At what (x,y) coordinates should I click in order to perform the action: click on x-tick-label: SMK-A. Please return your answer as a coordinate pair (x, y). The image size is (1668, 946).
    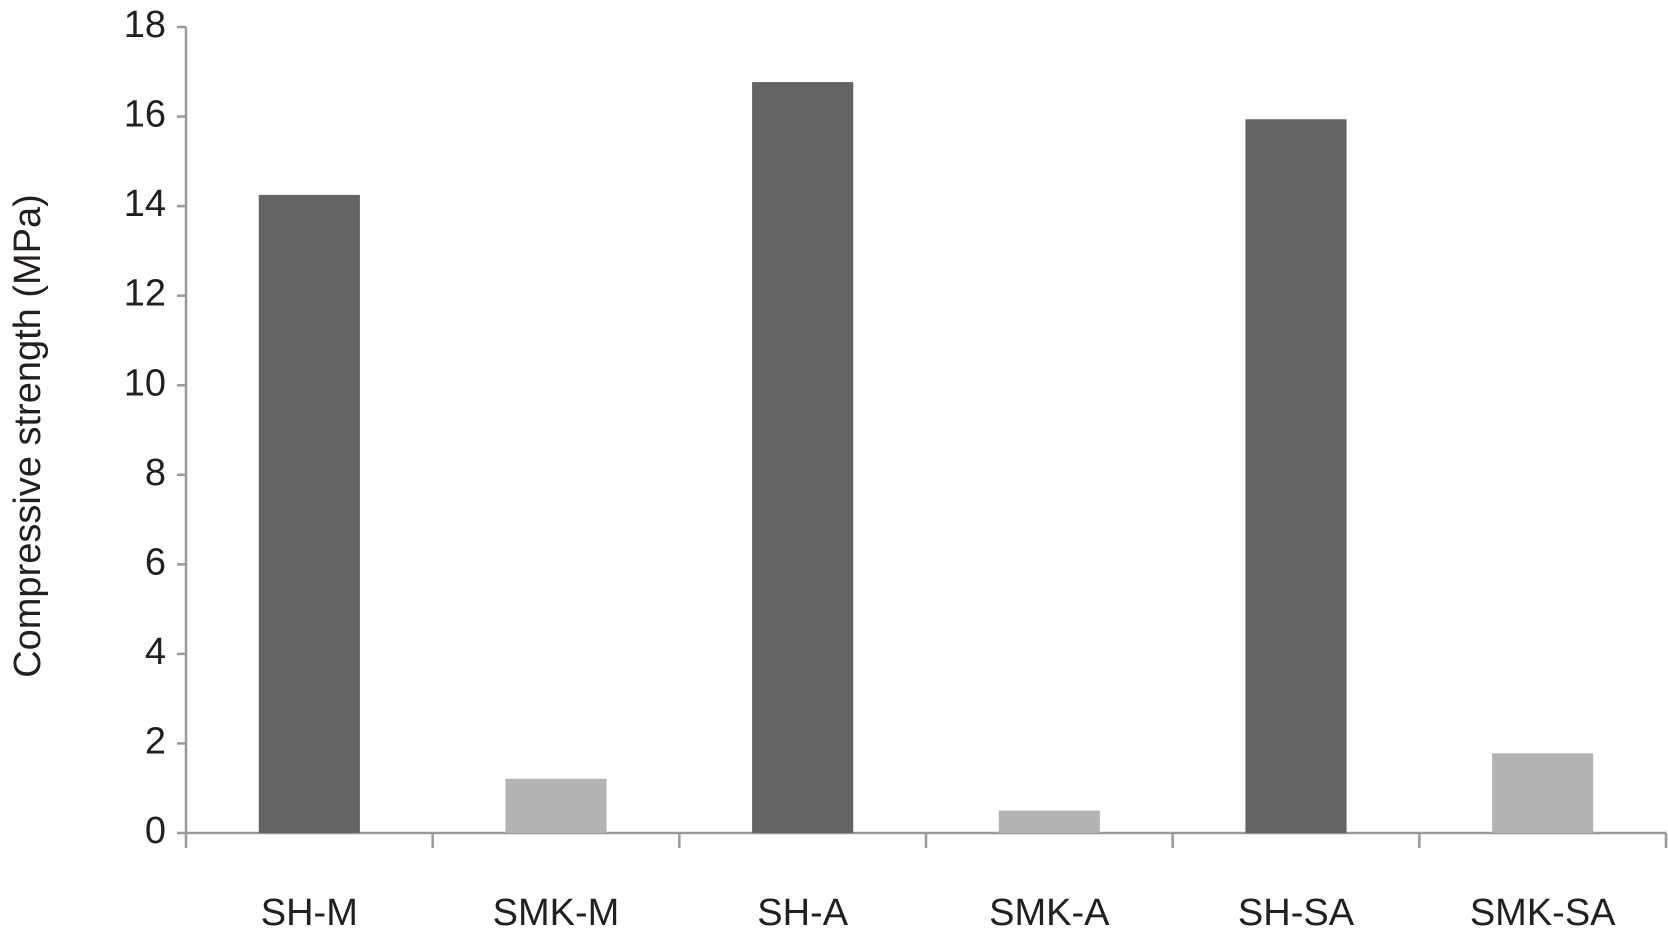
    Looking at the image, I should click on (1049, 913).